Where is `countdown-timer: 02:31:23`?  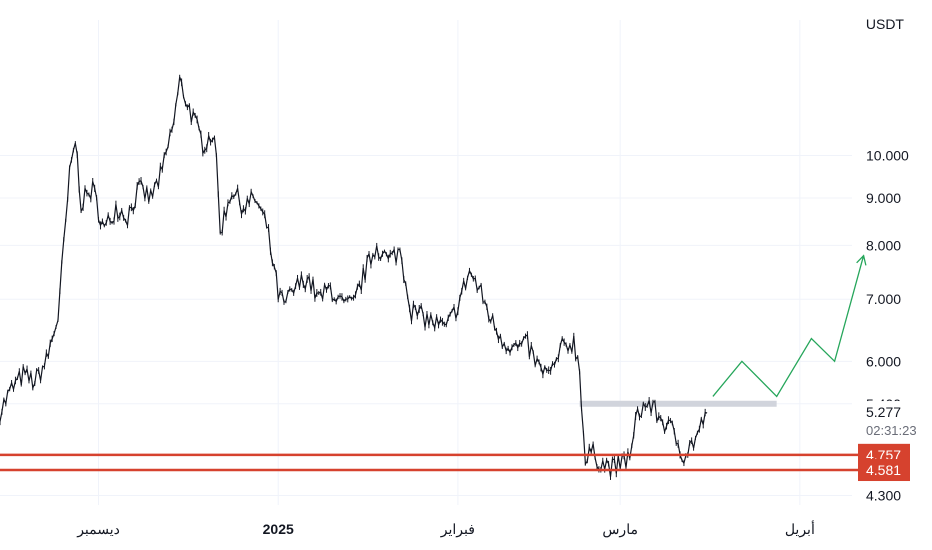 countdown-timer: 02:31:23 is located at coordinates (891, 430).